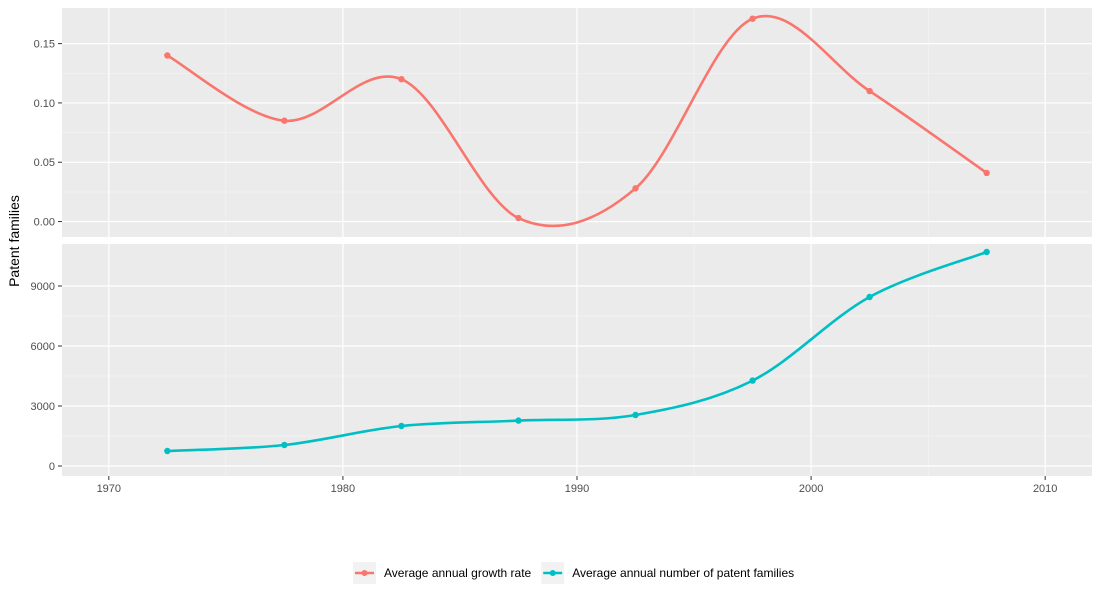 This screenshot has height=605, width=1100. I want to click on y-tick-label: 0.15, so click(44, 45).